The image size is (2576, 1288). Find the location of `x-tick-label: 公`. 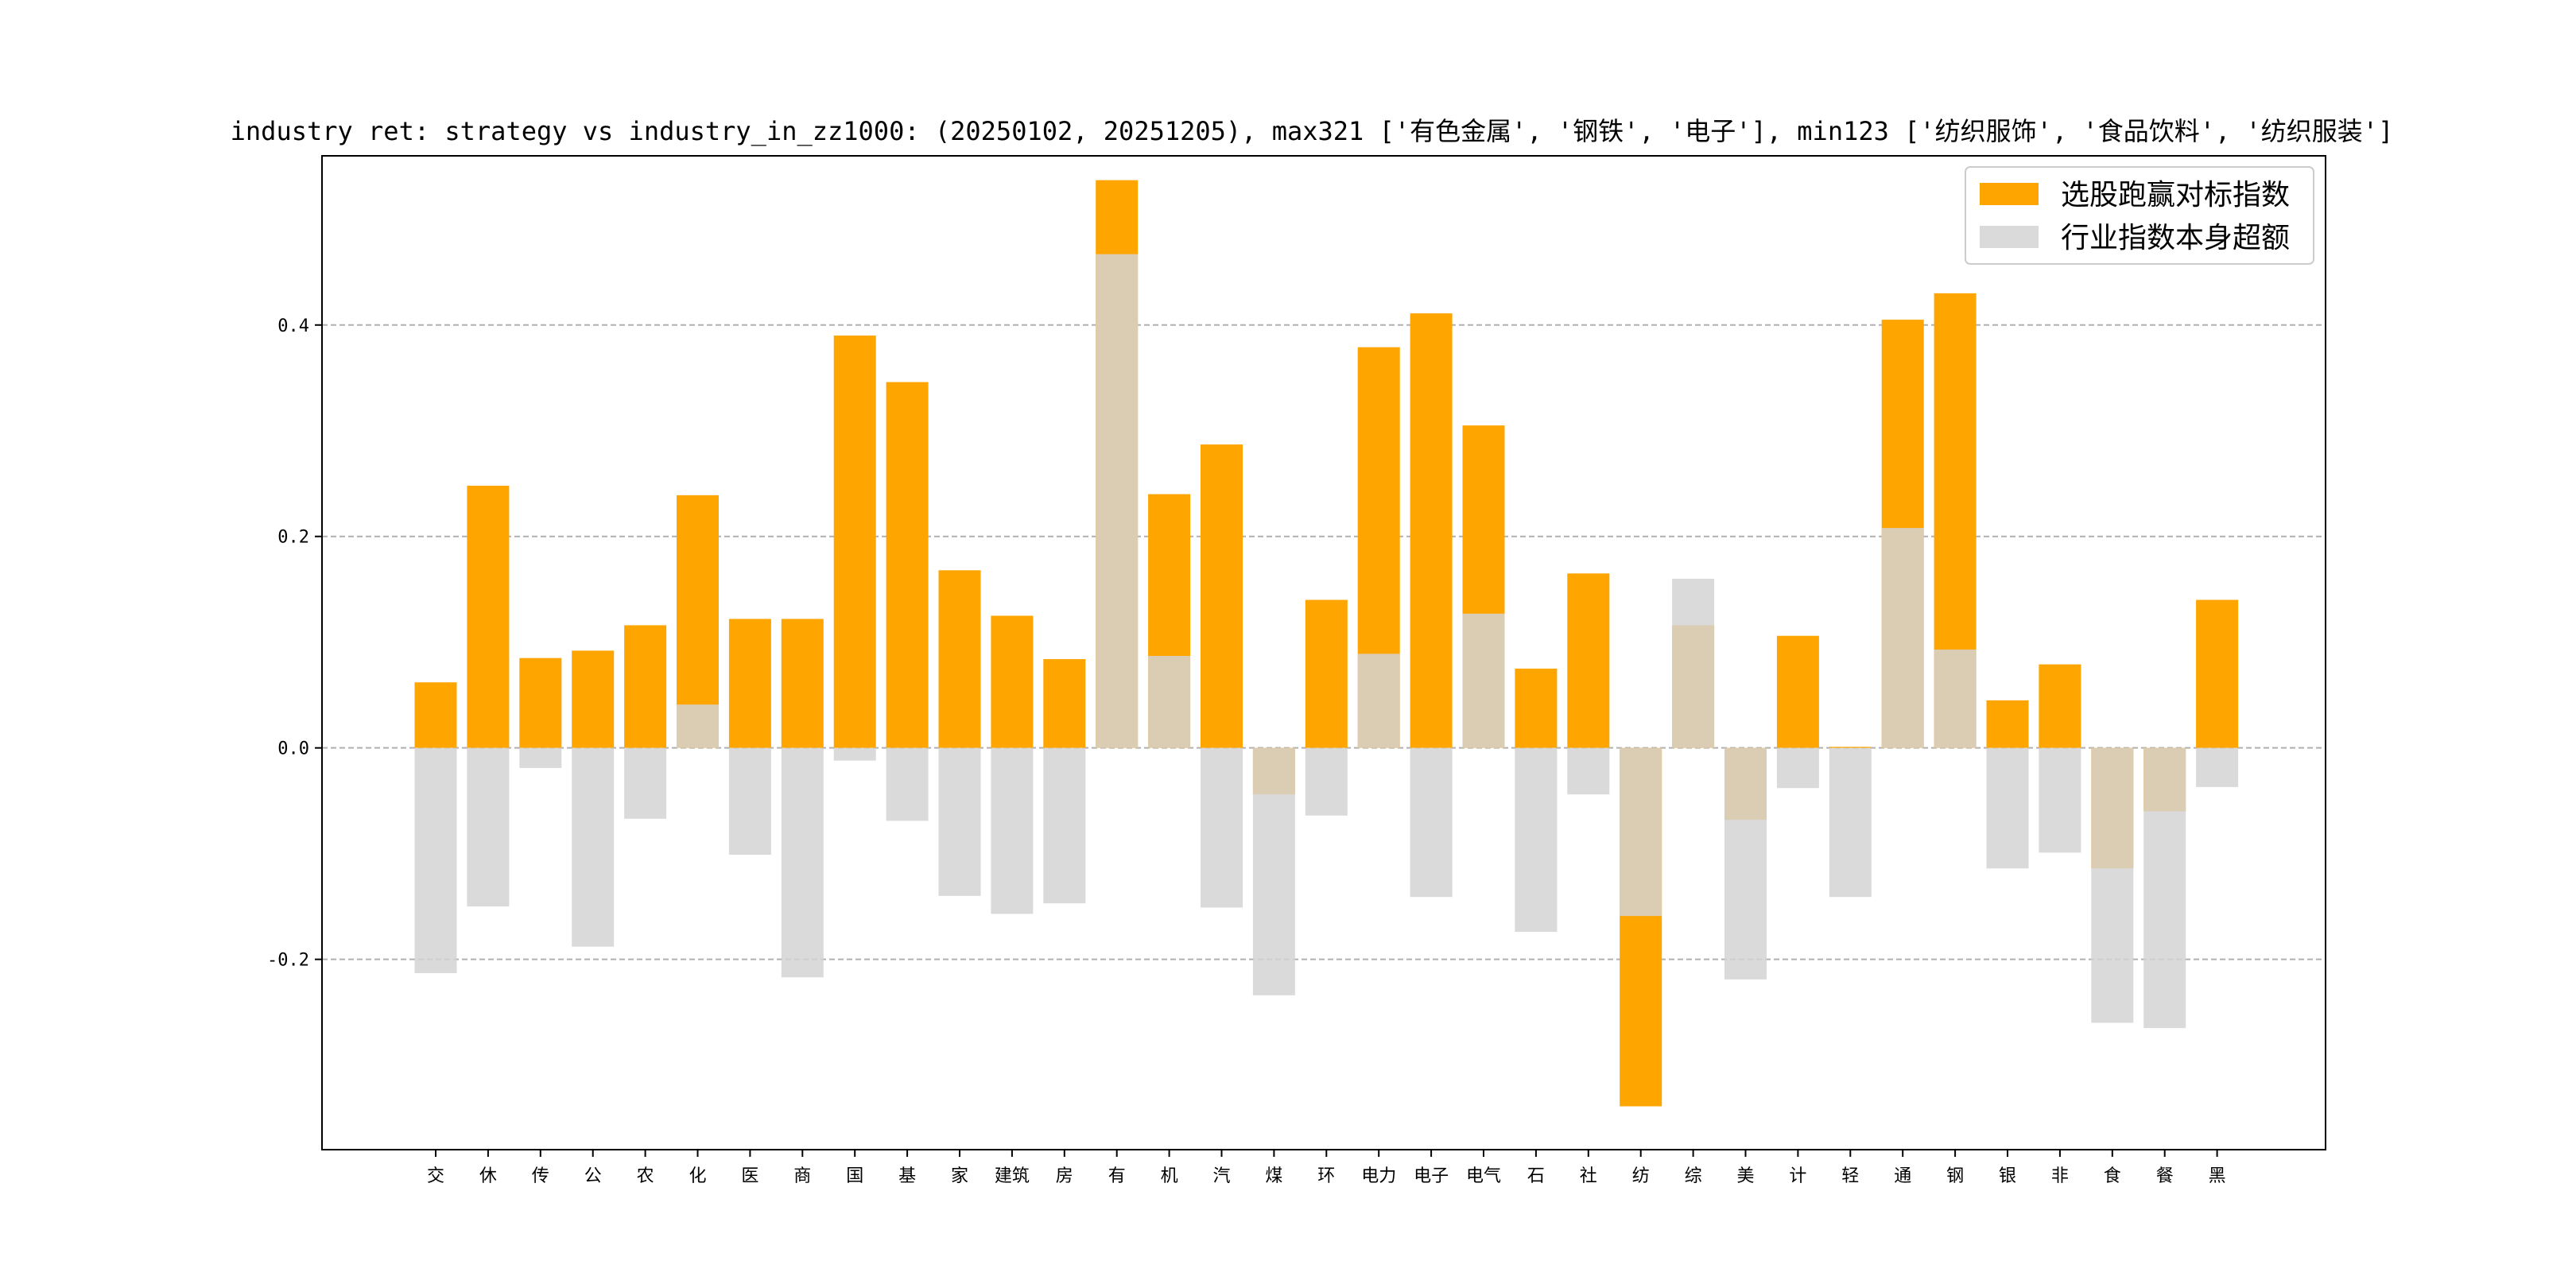

x-tick-label: 公 is located at coordinates (593, 1176).